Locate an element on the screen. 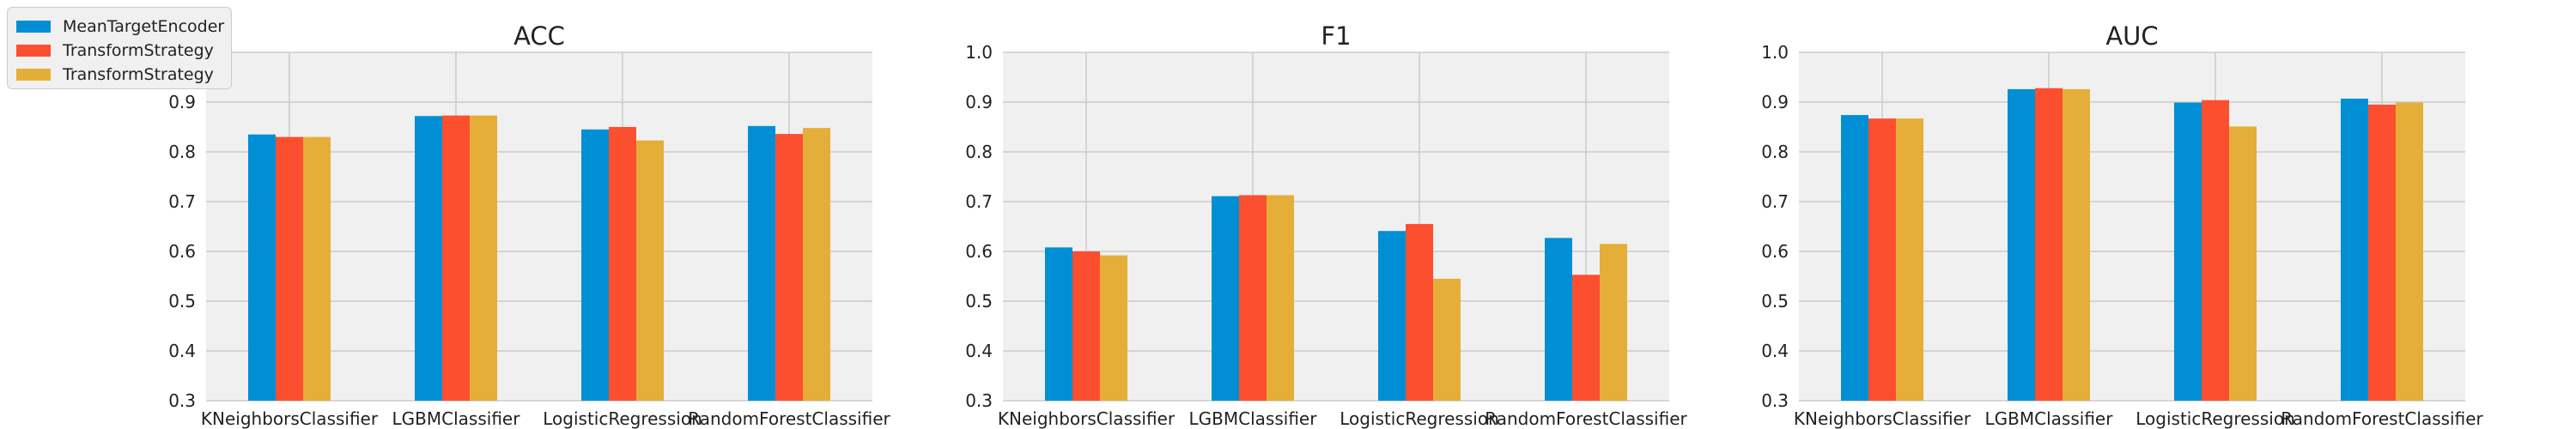 This screenshot has width=2576, height=429. y-tick-label-1-5: 0.8 is located at coordinates (979, 152).